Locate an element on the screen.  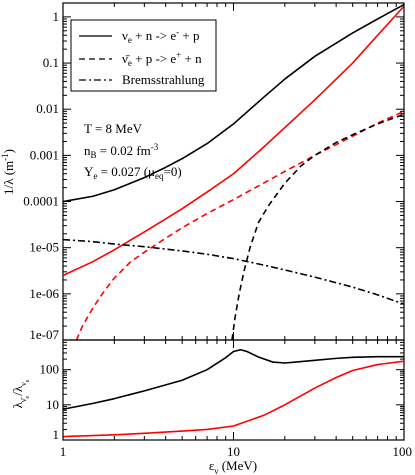
top-y-tick-label: 1 is located at coordinates (56, 16).